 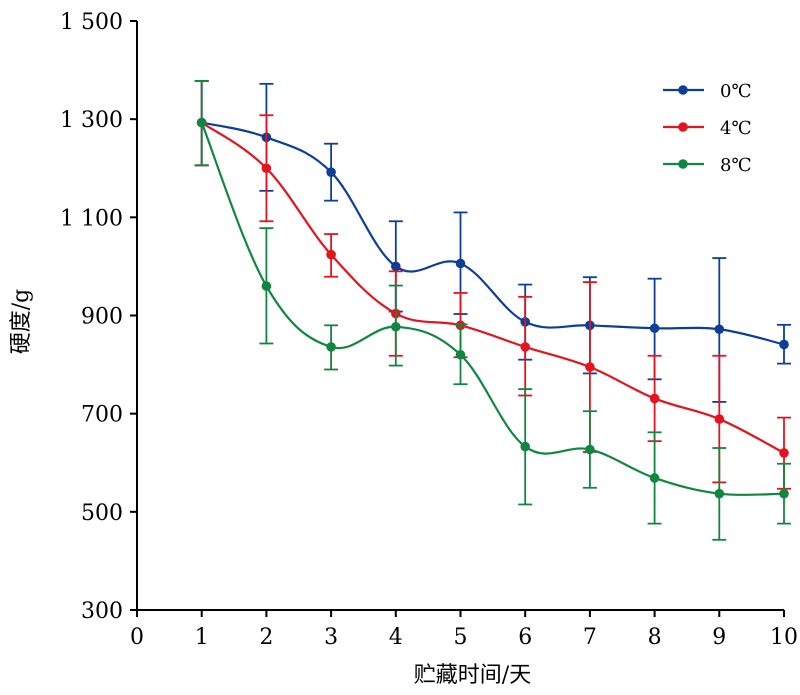 What do you see at coordinates (719, 637) in the screenshot?
I see `x-tick-label: 9` at bounding box center [719, 637].